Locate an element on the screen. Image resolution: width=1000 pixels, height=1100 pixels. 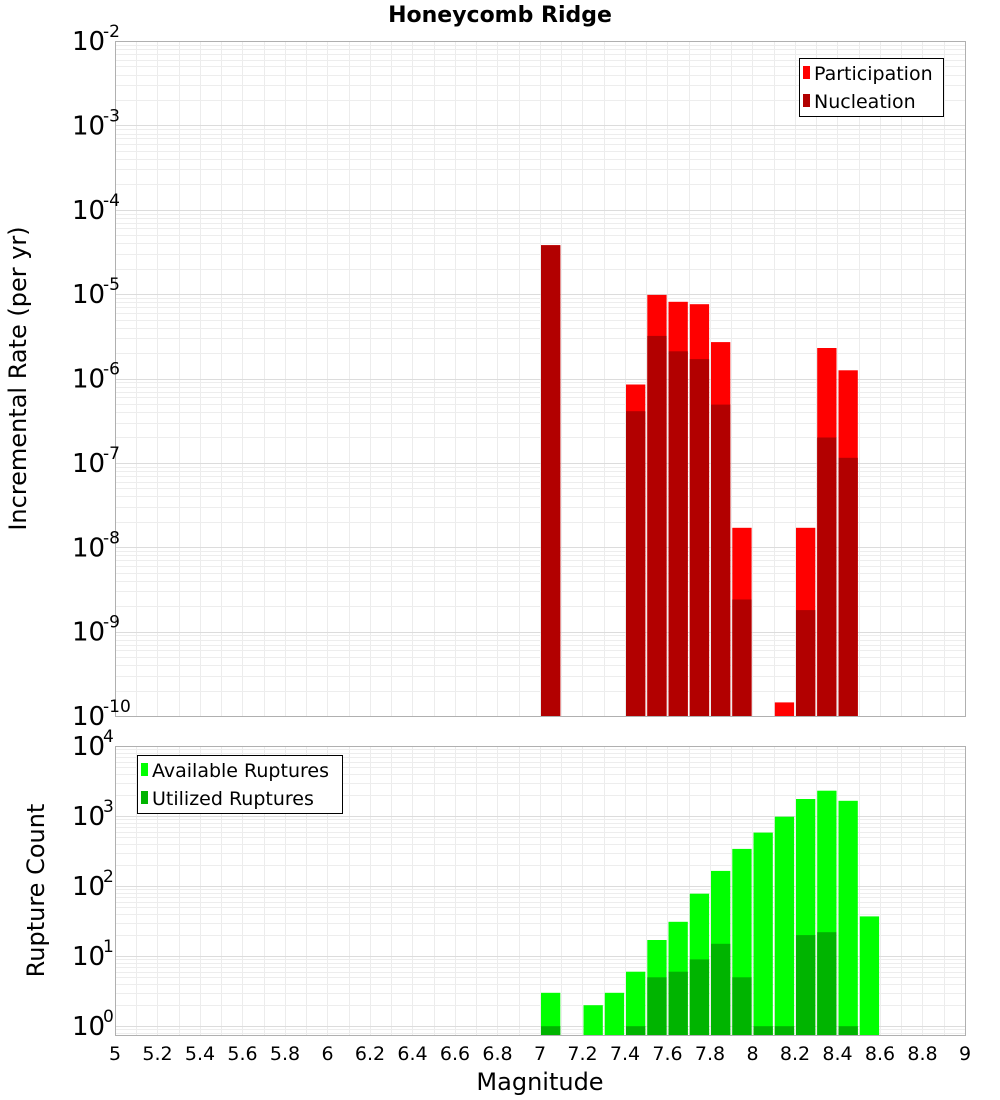
y-tick-exponent: -4 is located at coordinates (111, 201).